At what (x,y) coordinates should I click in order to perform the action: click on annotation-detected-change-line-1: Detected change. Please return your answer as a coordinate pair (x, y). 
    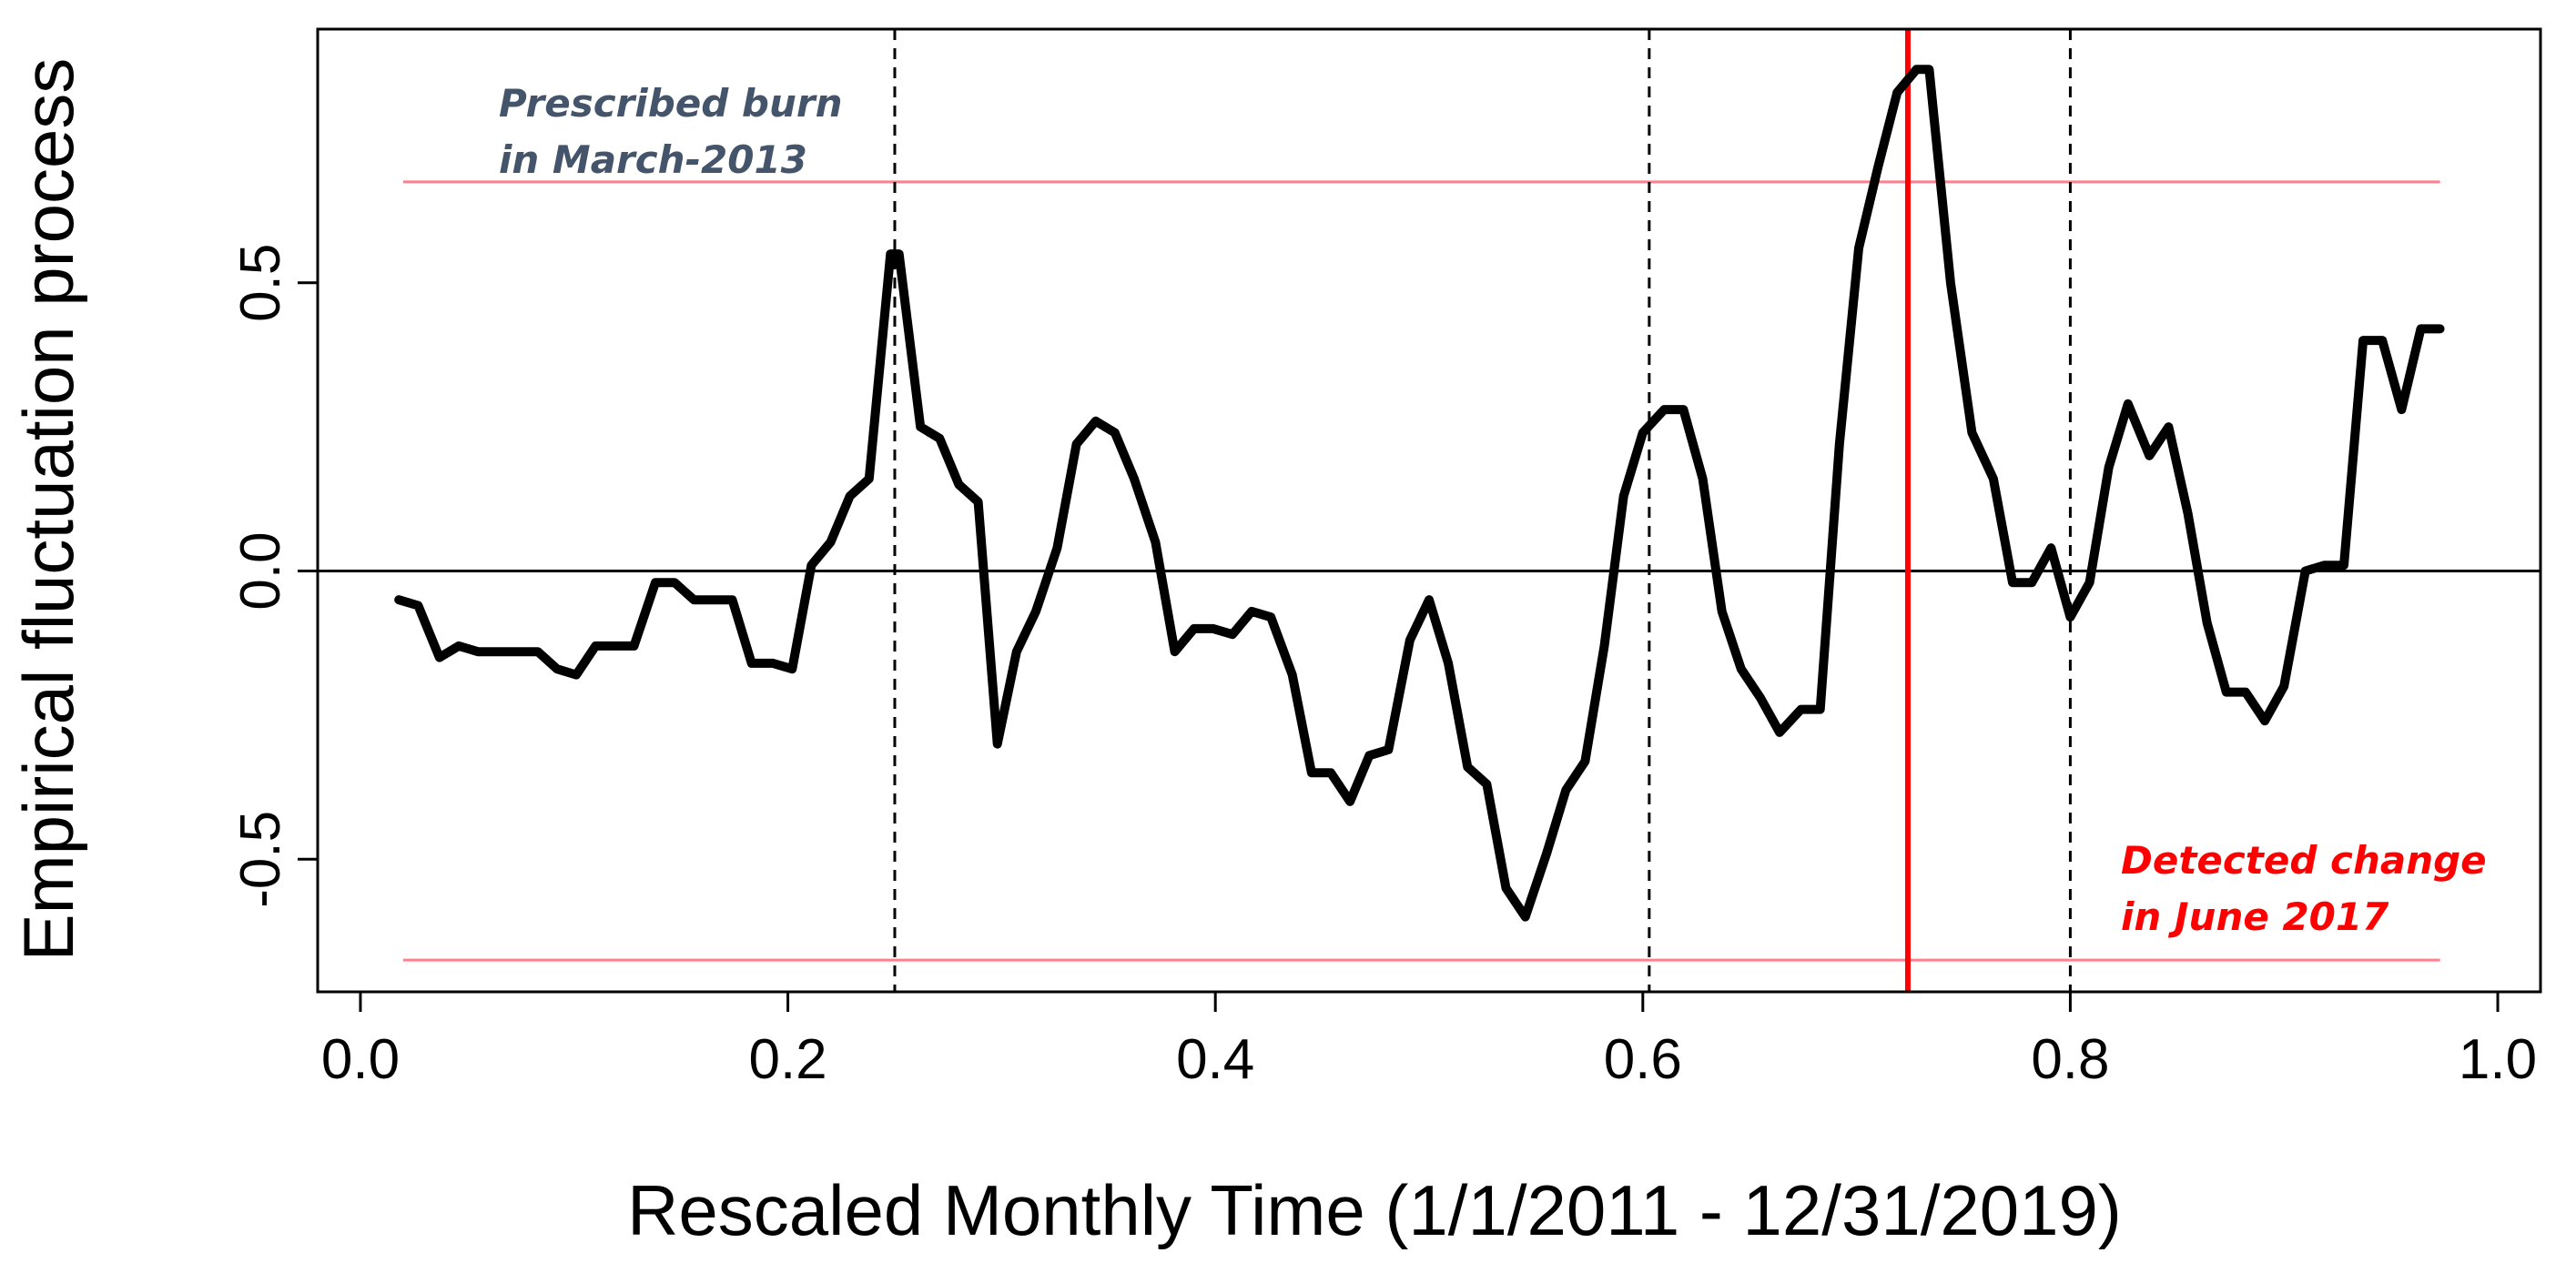
    Looking at the image, I should click on (2304, 860).